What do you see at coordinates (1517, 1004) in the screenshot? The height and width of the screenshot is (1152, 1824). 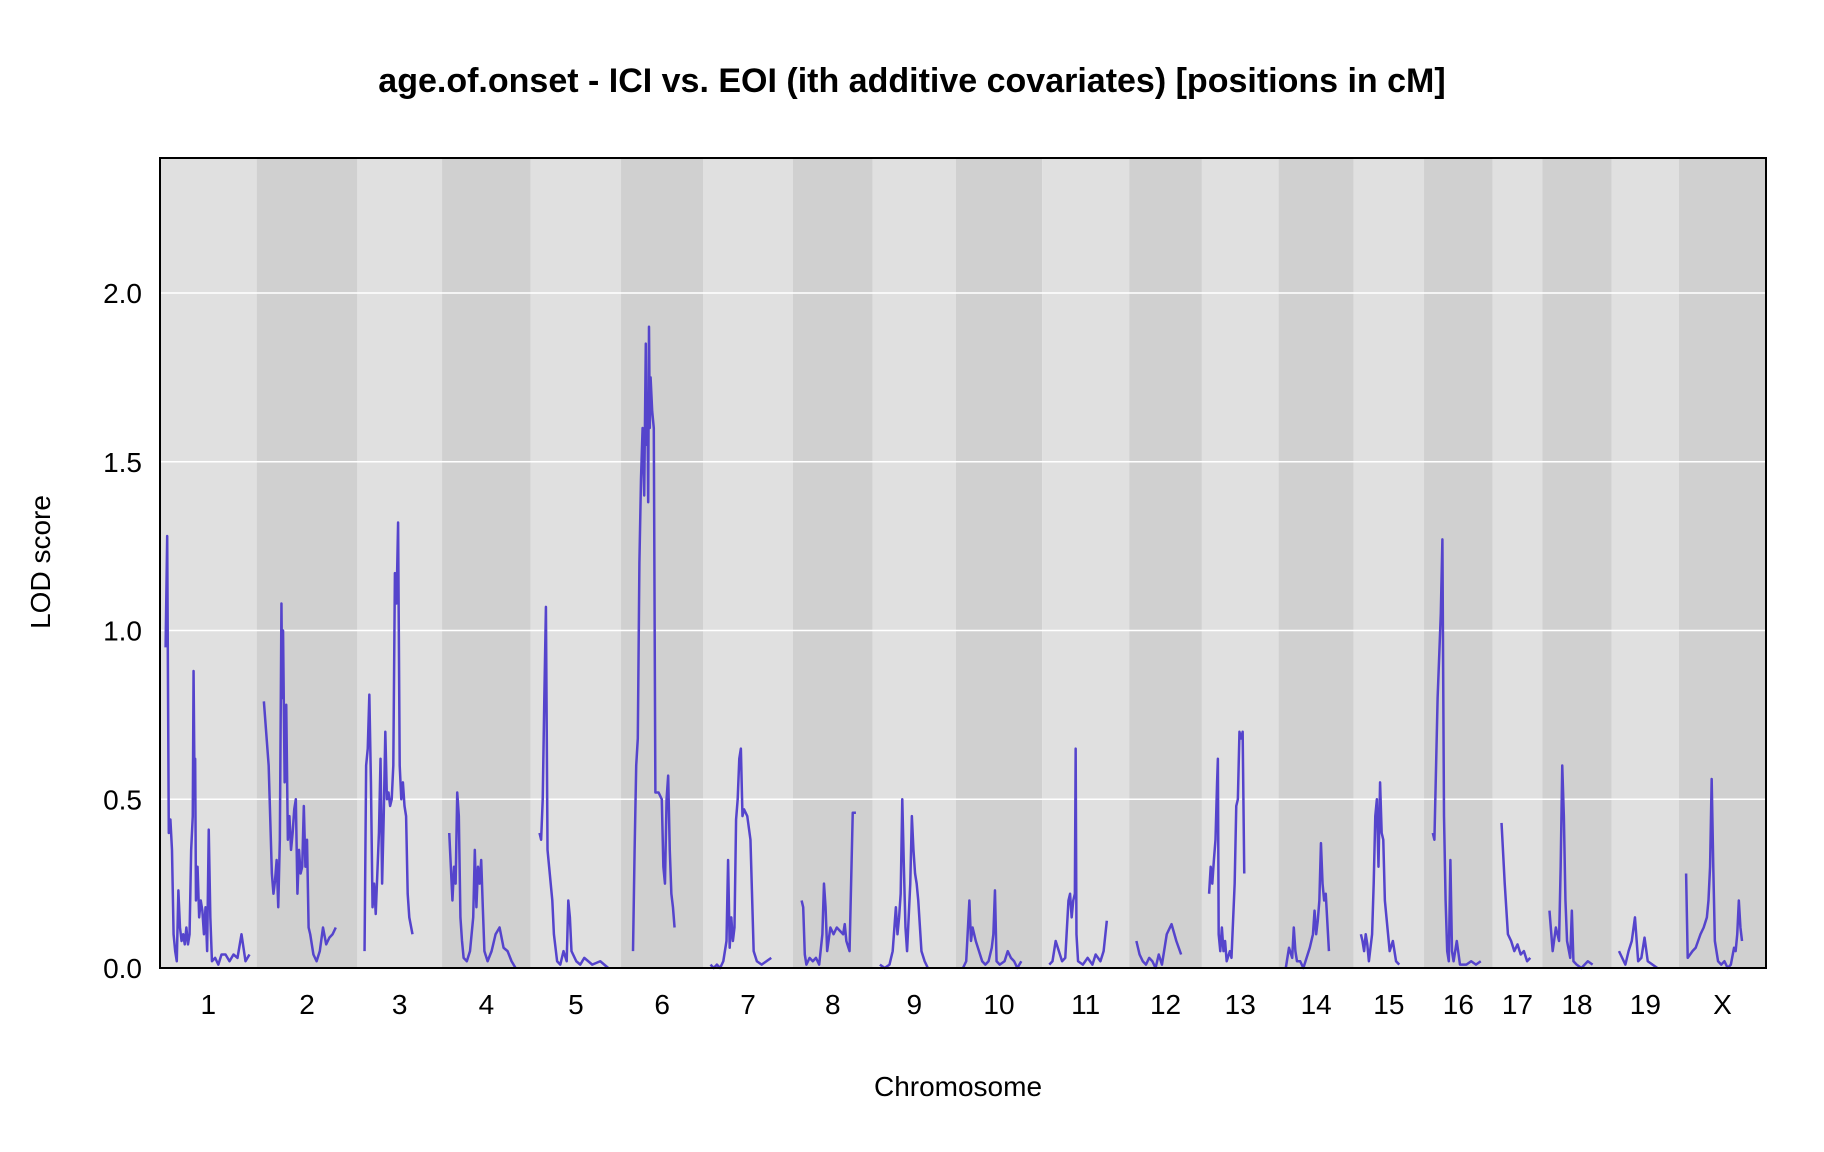 I see `x-tick-label: 17` at bounding box center [1517, 1004].